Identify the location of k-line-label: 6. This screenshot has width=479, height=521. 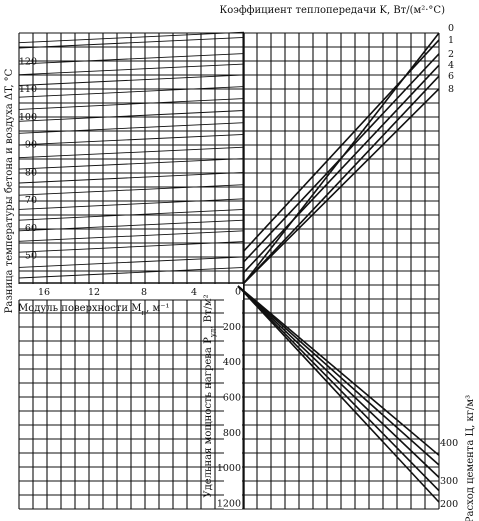
(451, 76).